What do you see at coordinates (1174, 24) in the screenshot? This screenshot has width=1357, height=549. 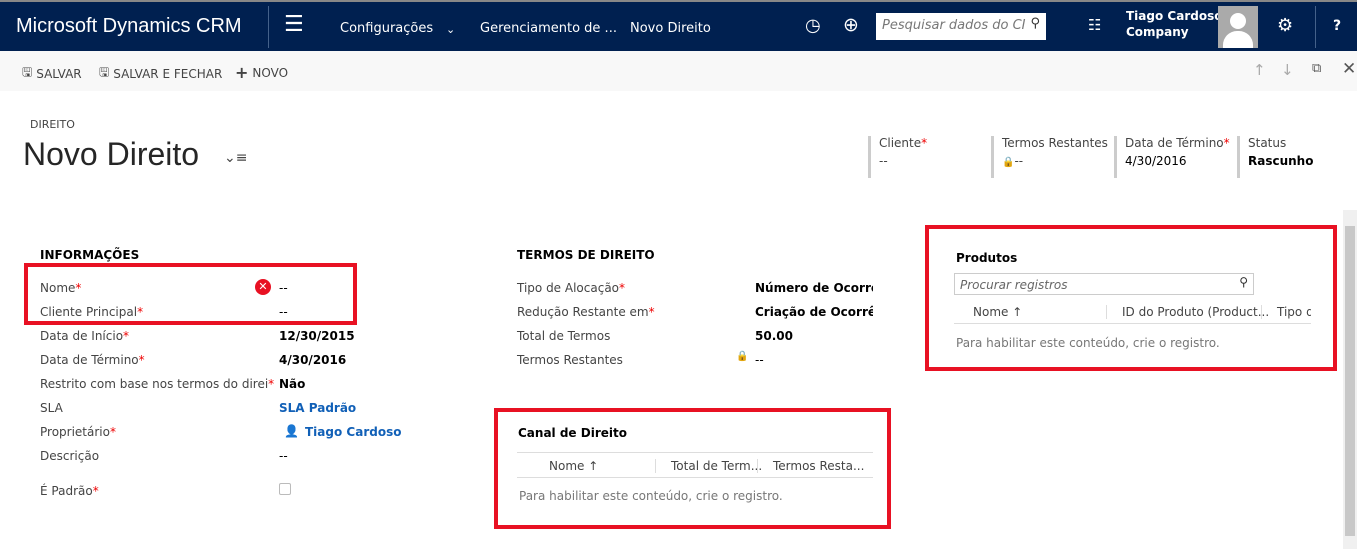 I see `user-info: Tiago Cardoso Company` at bounding box center [1174, 24].